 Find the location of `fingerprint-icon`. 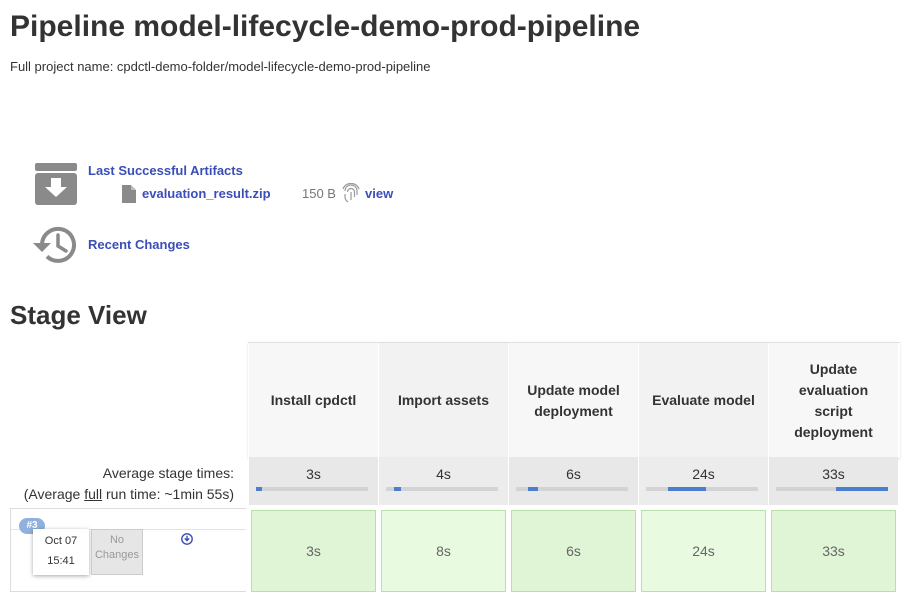

fingerprint-icon is located at coordinates (351, 193).